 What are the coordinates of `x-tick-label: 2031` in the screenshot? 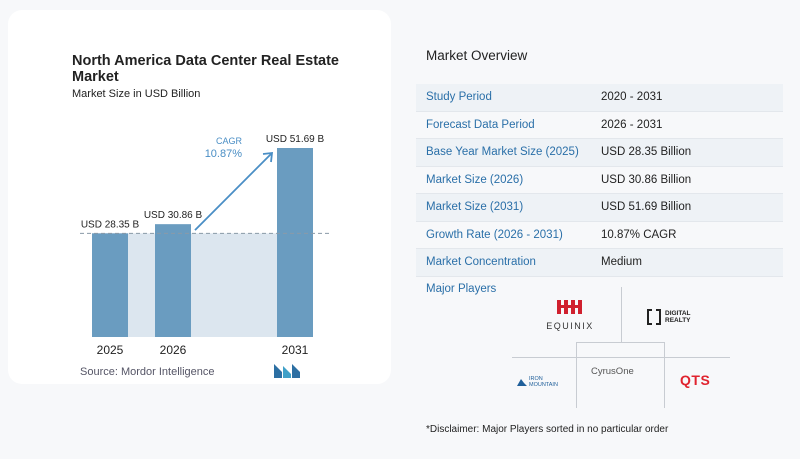 It's located at (295, 350).